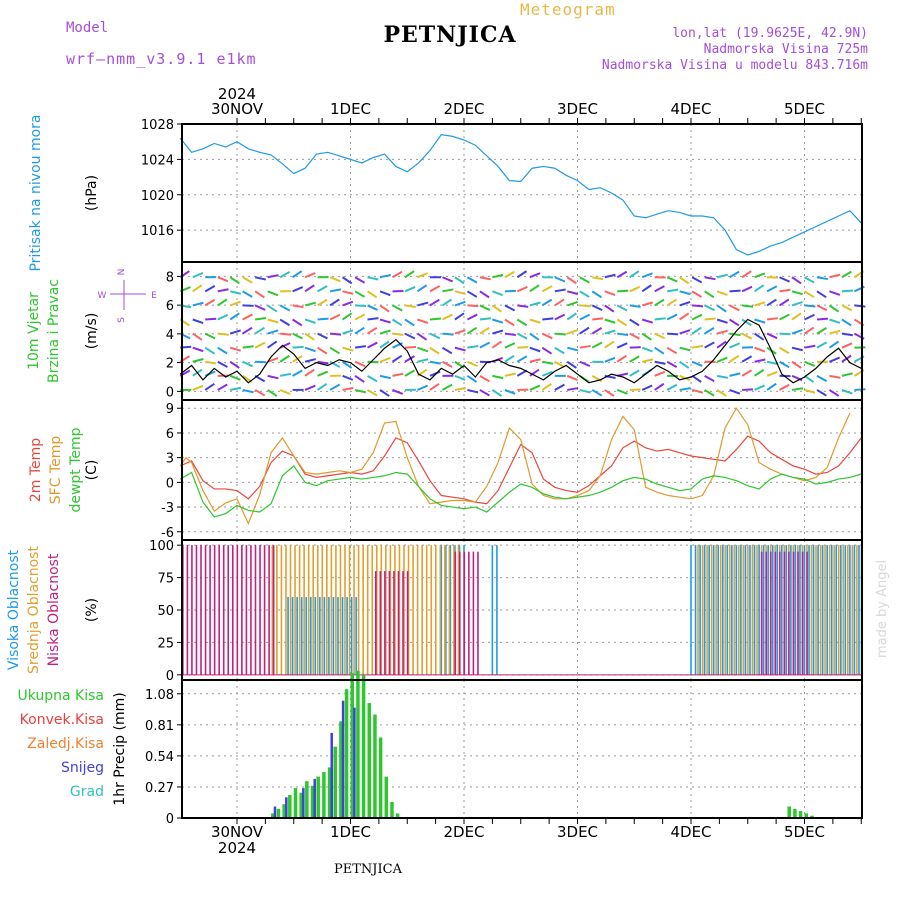 This screenshot has width=900, height=900. What do you see at coordinates (60, 696) in the screenshot?
I see `precip-legend-label: Ukupna Kisa` at bounding box center [60, 696].